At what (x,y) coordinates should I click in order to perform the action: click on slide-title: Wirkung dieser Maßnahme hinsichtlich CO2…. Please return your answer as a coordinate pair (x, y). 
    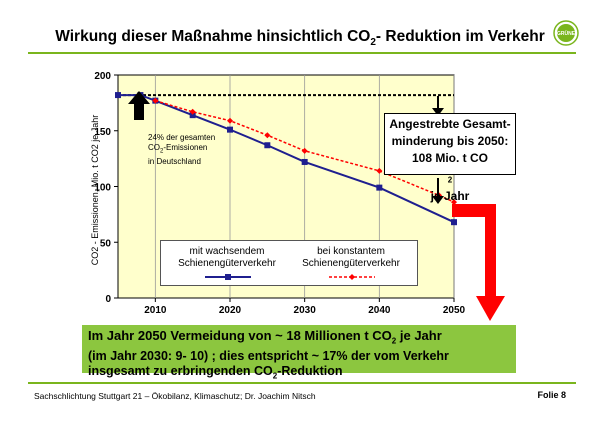
    Looking at the image, I should click on (300, 38).